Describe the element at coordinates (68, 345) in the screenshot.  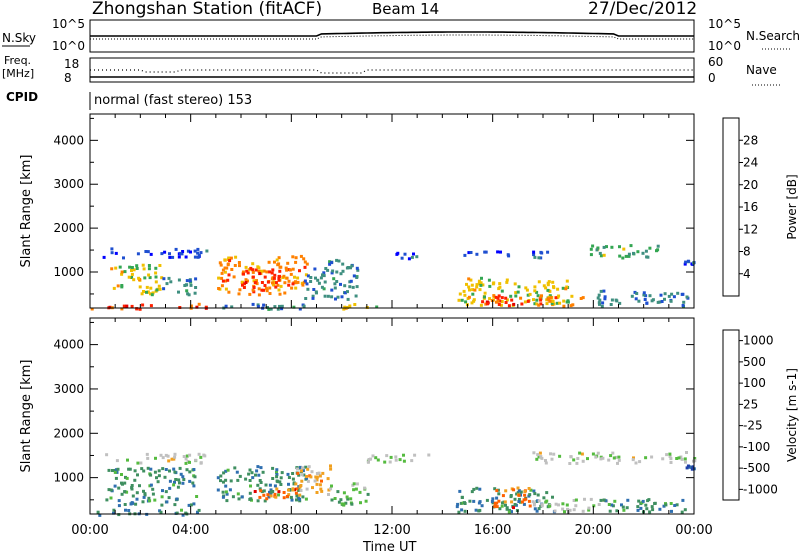
I see `velocity-ytick-label: 4000` at that location.